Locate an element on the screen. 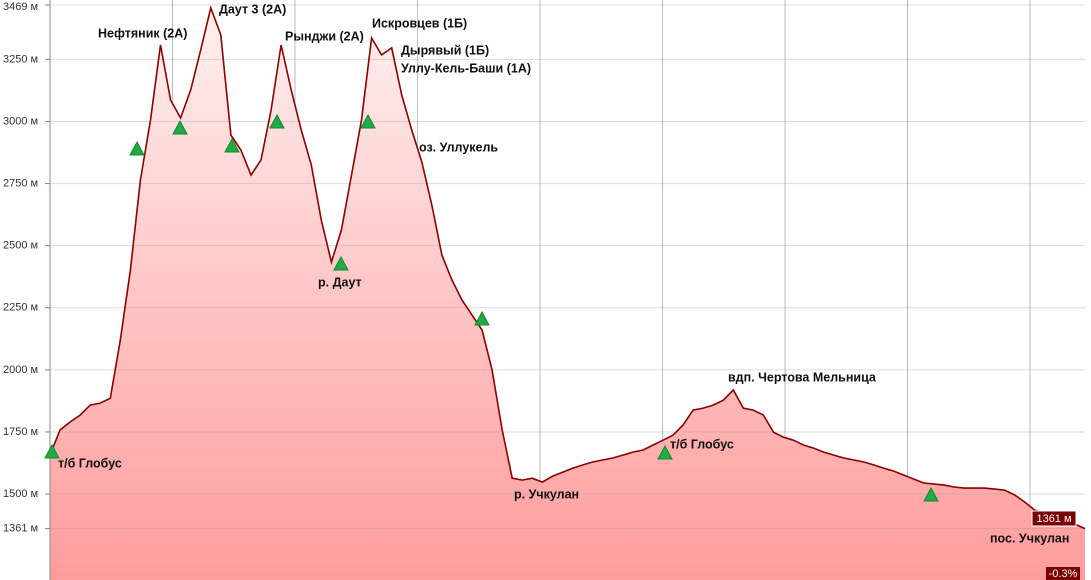 This screenshot has height=580, width=1091. annotation: Искровцев (1Б) is located at coordinates (419, 23).